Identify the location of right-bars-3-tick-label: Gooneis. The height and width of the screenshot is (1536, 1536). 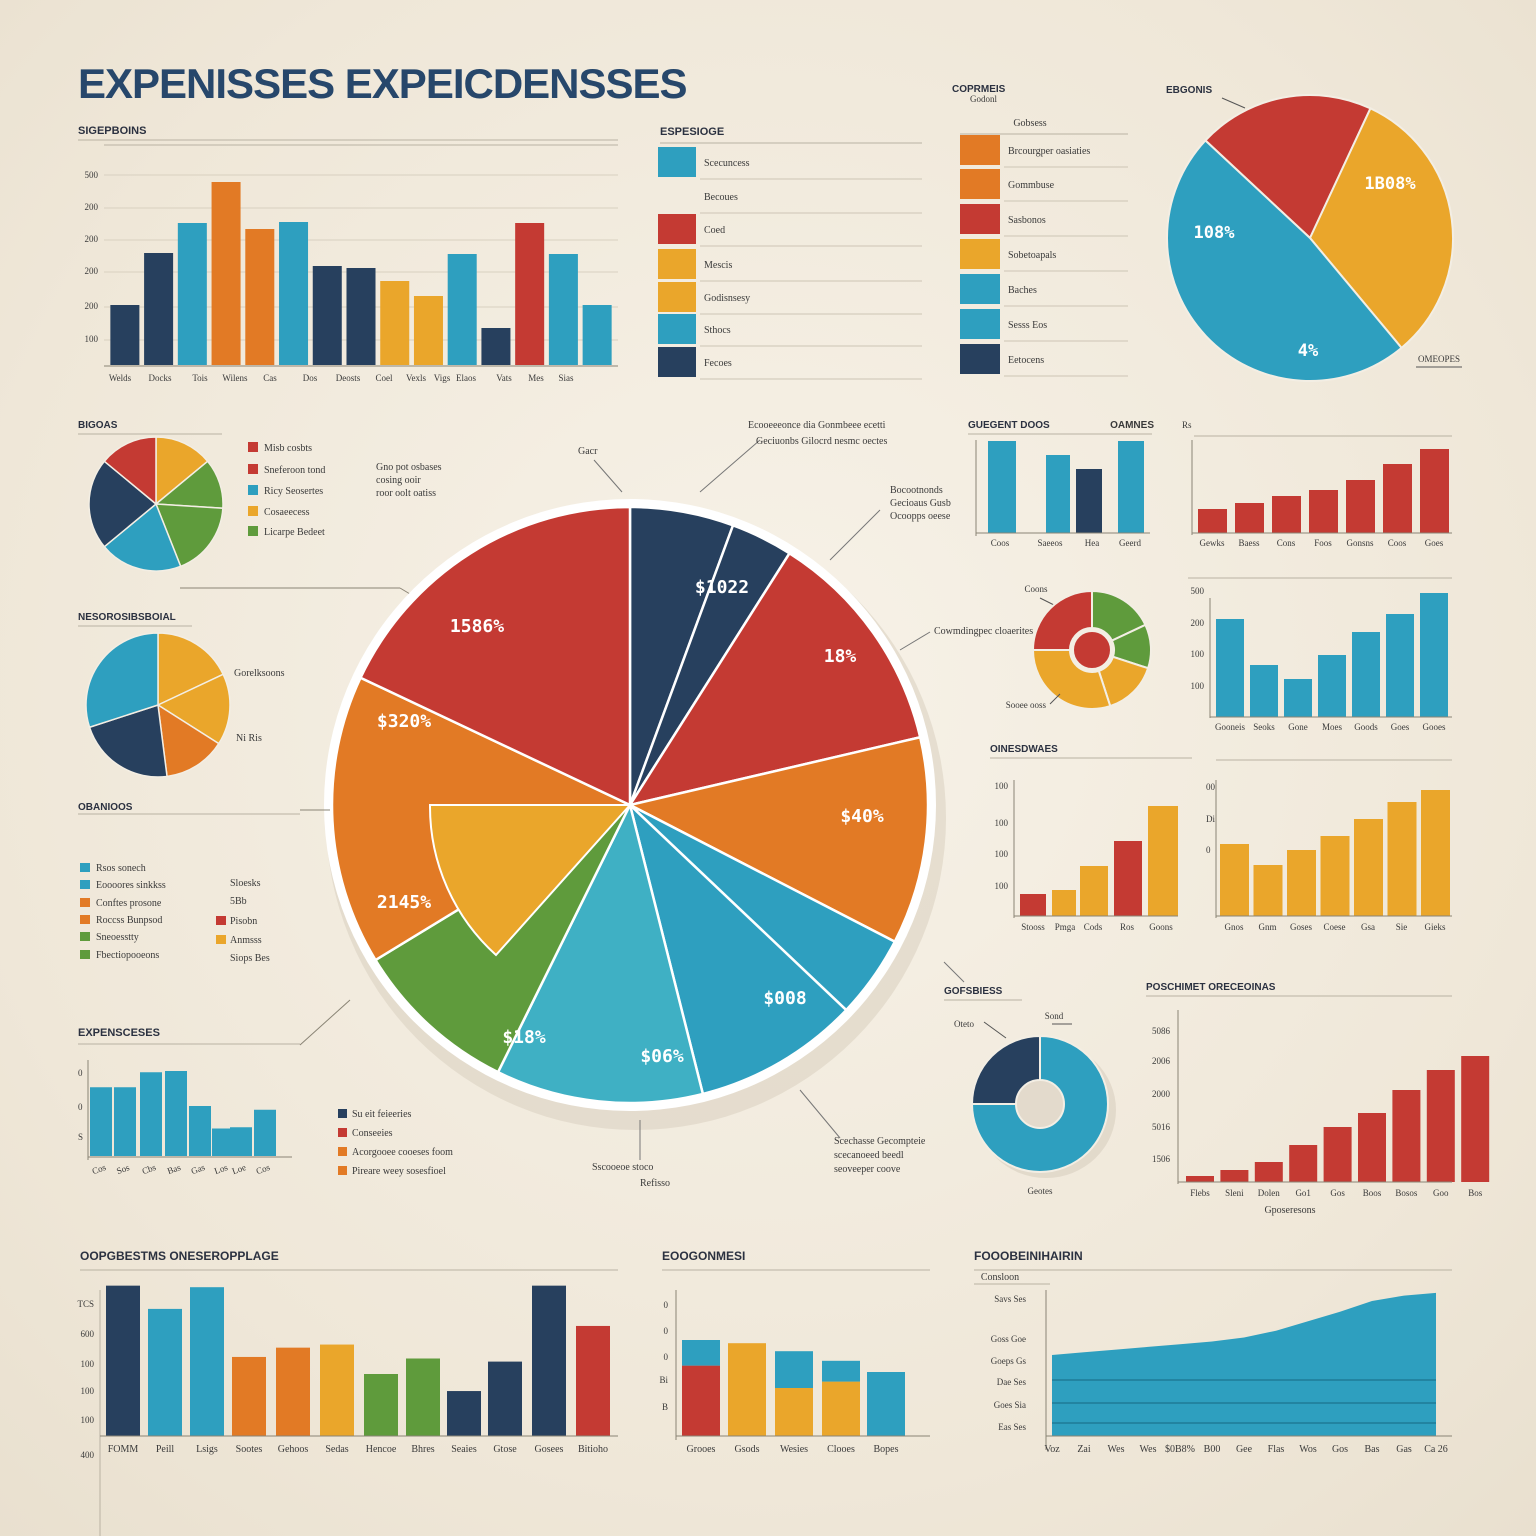
(1230, 727).